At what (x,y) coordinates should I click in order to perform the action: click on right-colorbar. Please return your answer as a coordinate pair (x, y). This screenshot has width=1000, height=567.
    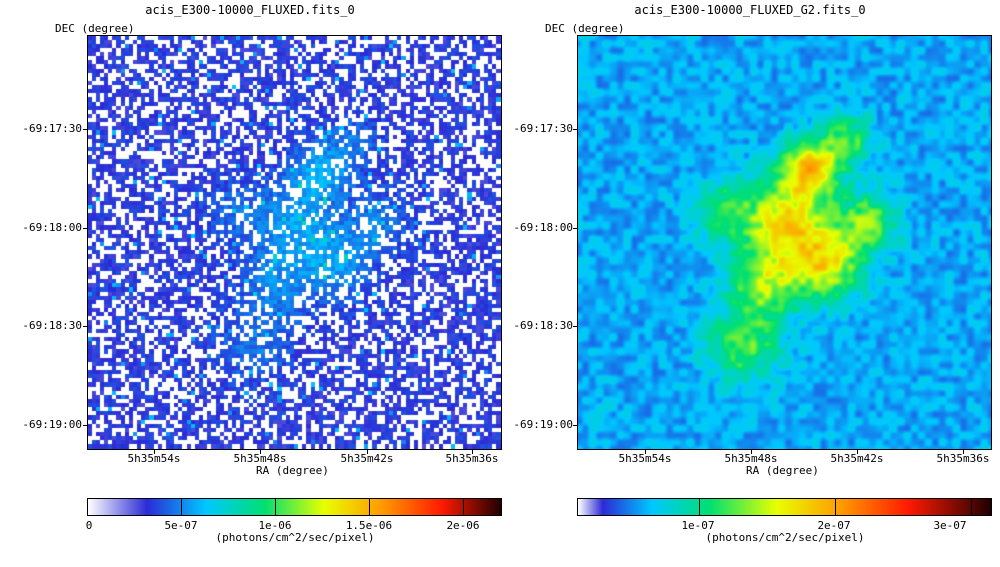
    Looking at the image, I should click on (784, 507).